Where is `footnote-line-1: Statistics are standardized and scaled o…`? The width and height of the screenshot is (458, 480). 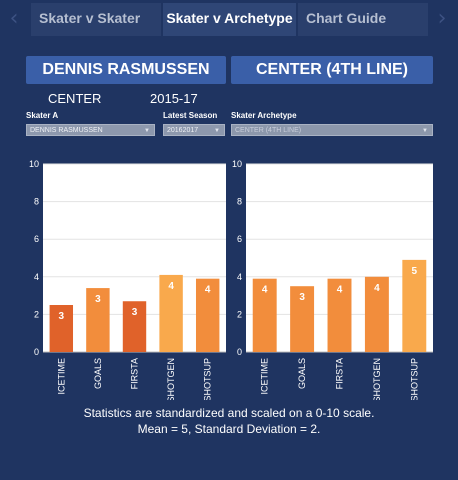 footnote-line-1: Statistics are standardized and scaled o… is located at coordinates (229, 413).